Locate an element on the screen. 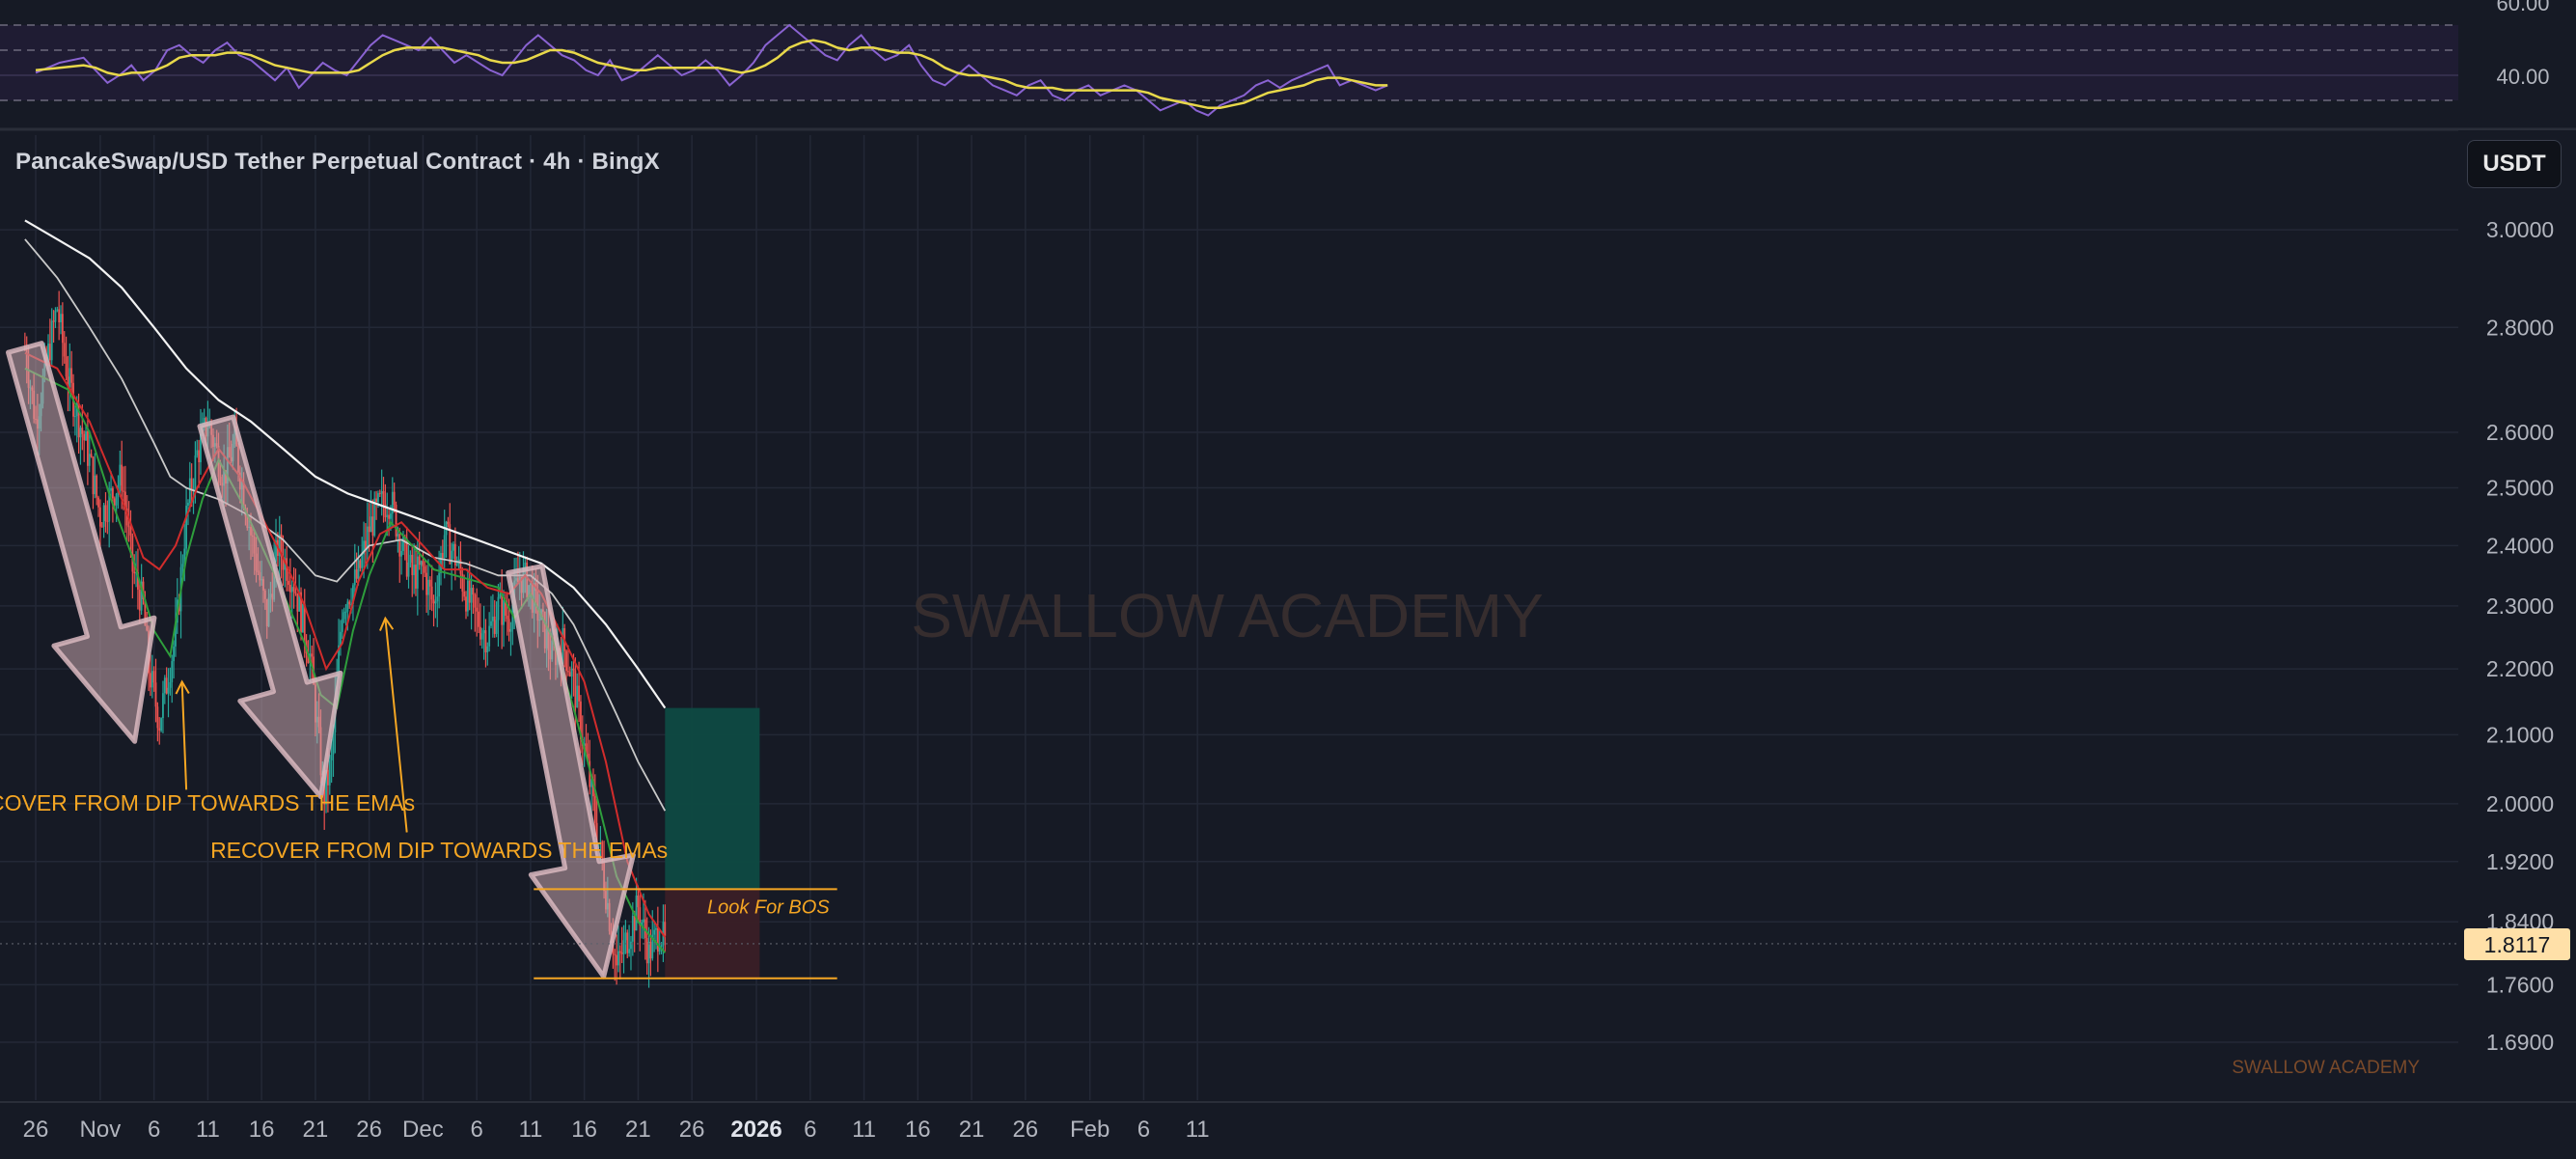 This screenshot has height=1159, width=2576. time-tick-label: Nov is located at coordinates (101, 1130).